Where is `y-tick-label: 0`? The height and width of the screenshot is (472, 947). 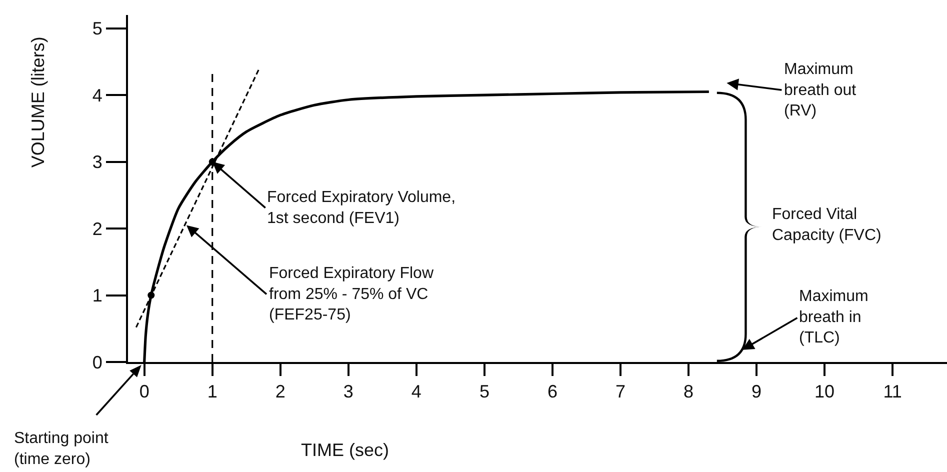
y-tick-label: 0 is located at coordinates (97, 362).